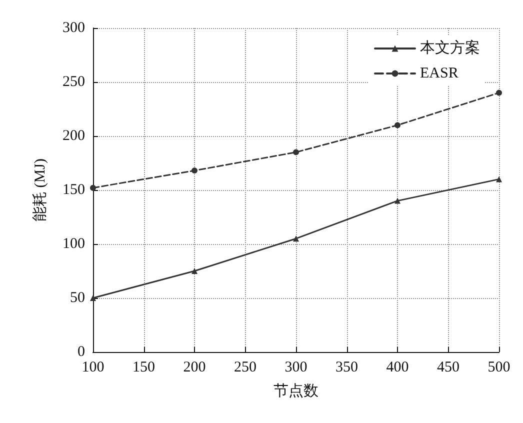 The width and height of the screenshot is (523, 423). Describe the element at coordinates (245, 368) in the screenshot. I see `x-tick-label: 250` at that location.